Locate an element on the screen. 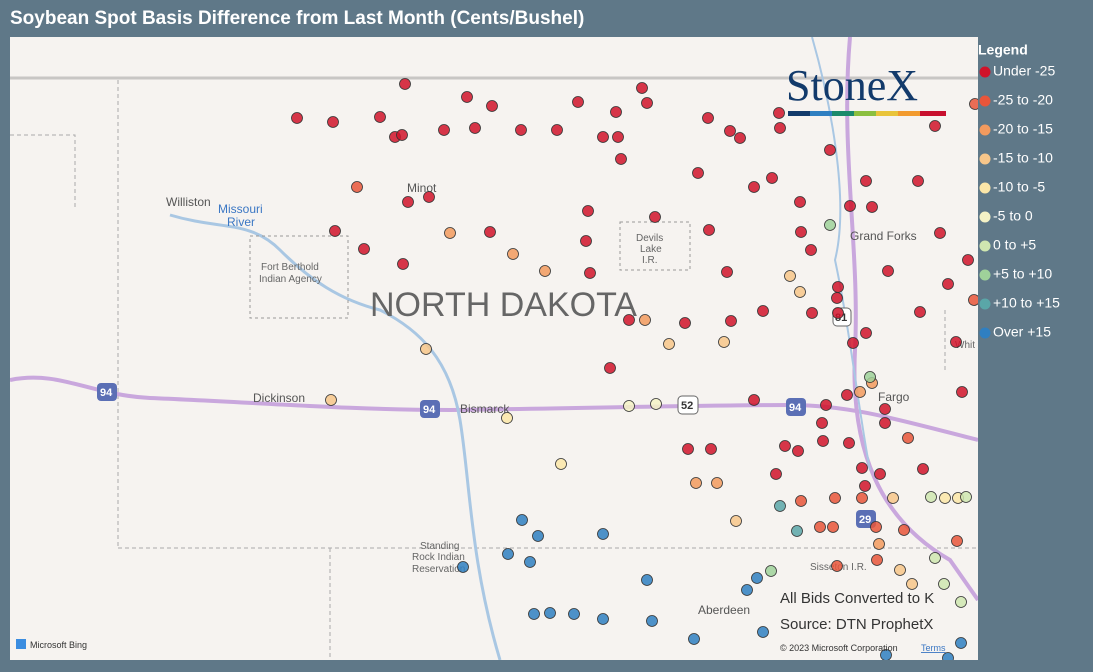  place-label: Williston is located at coordinates (188, 202).